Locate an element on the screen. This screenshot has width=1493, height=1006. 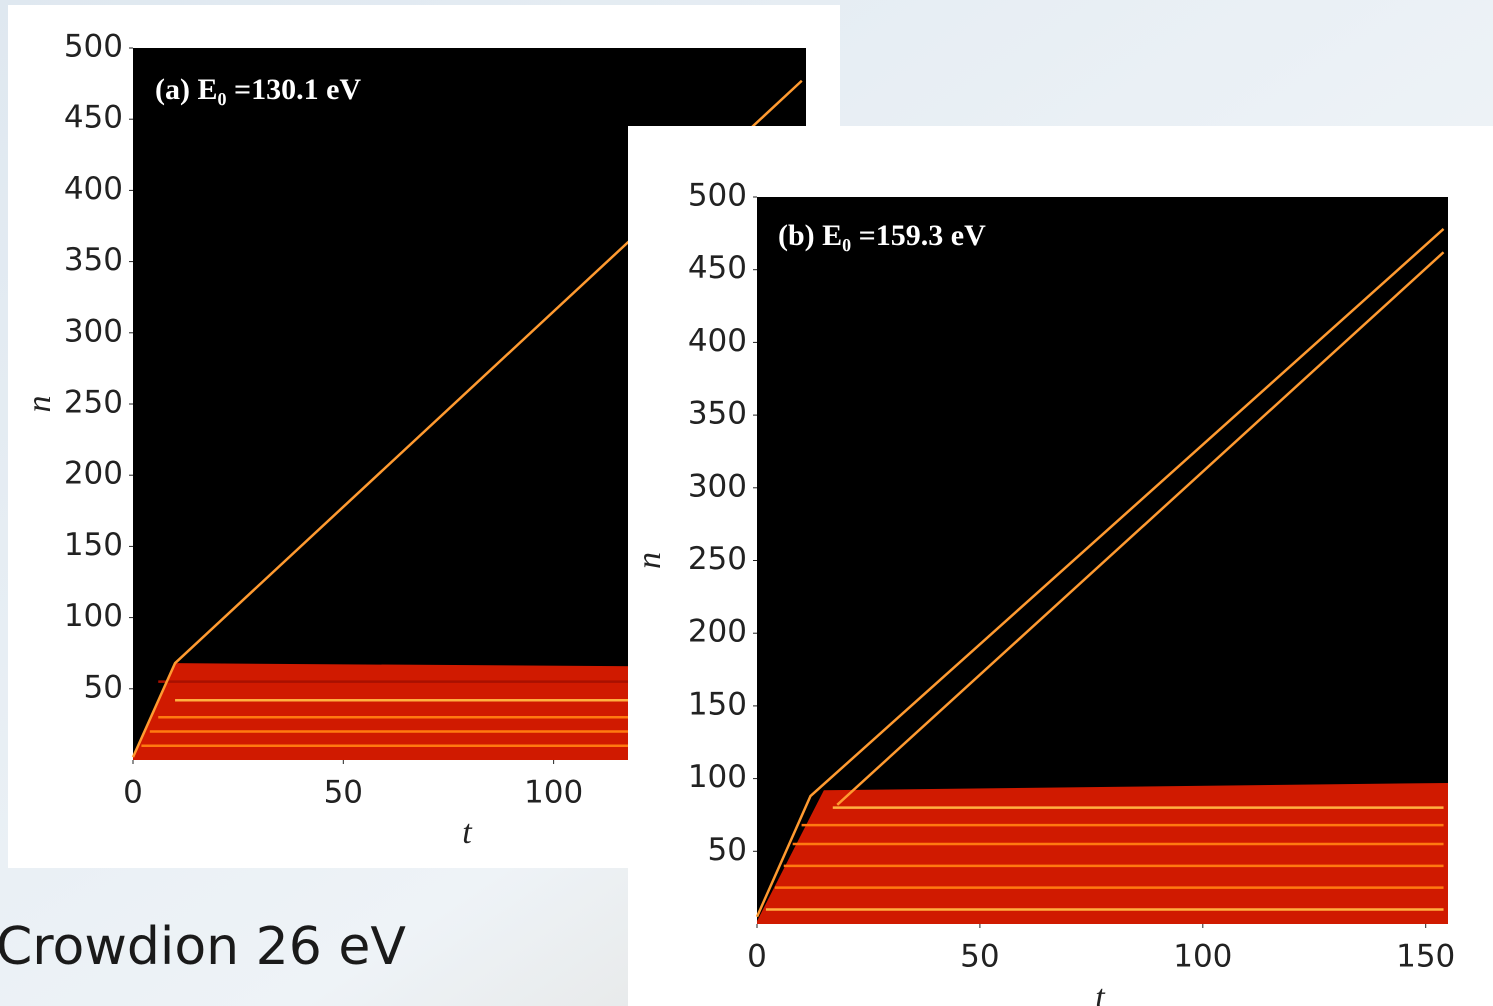
x-tick-label: 150 is located at coordinates (1425, 957).